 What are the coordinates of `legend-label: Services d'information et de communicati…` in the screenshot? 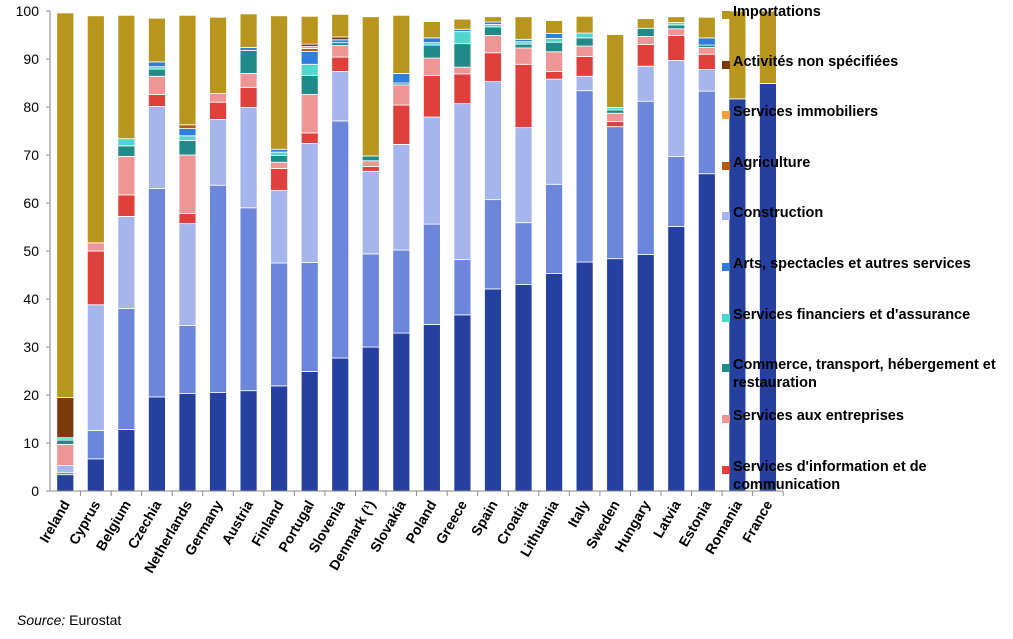 It's located at (830, 476).